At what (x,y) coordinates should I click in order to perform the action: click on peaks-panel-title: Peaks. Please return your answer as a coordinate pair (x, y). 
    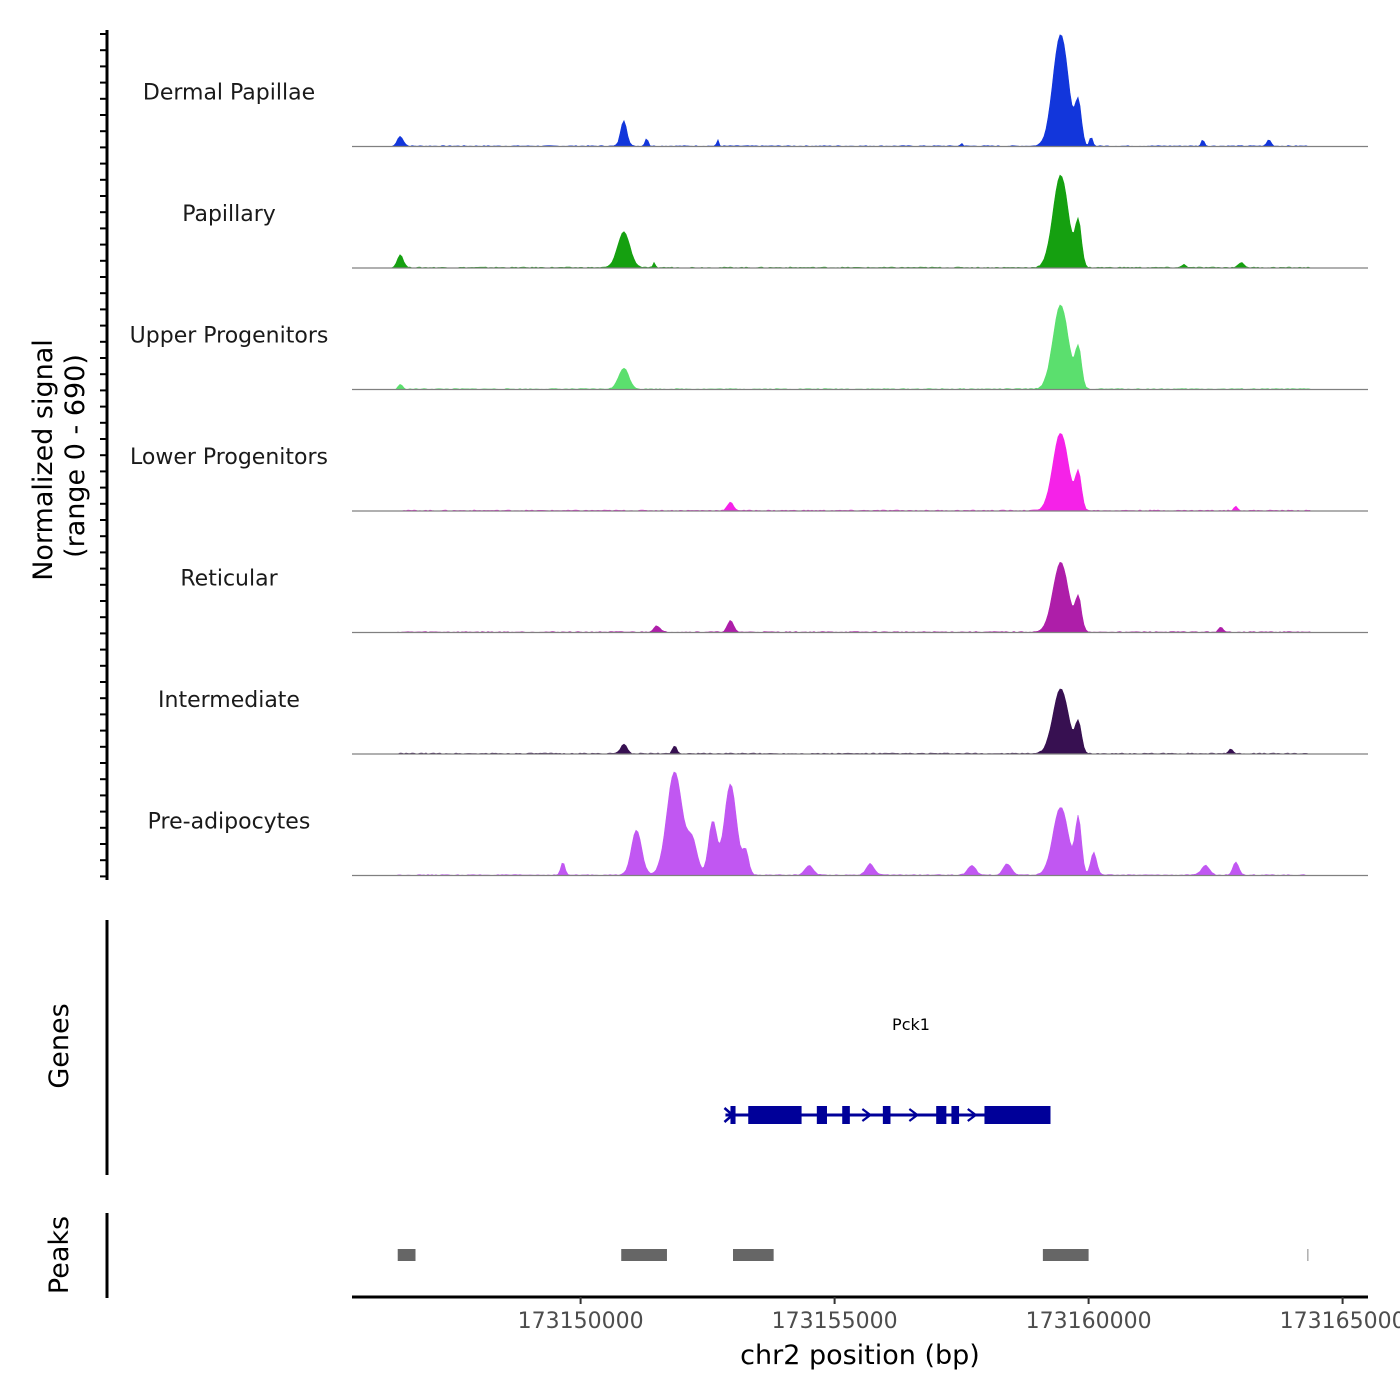
    Looking at the image, I should click on (59, 1255).